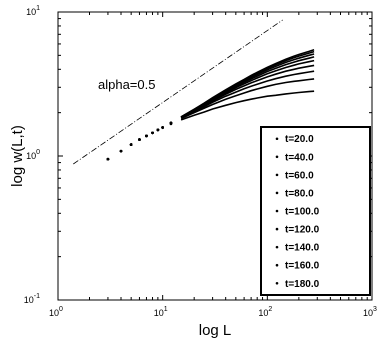 This screenshot has width=377, height=342. I want to click on y-tick-label: 10¹, so click(33, 11).